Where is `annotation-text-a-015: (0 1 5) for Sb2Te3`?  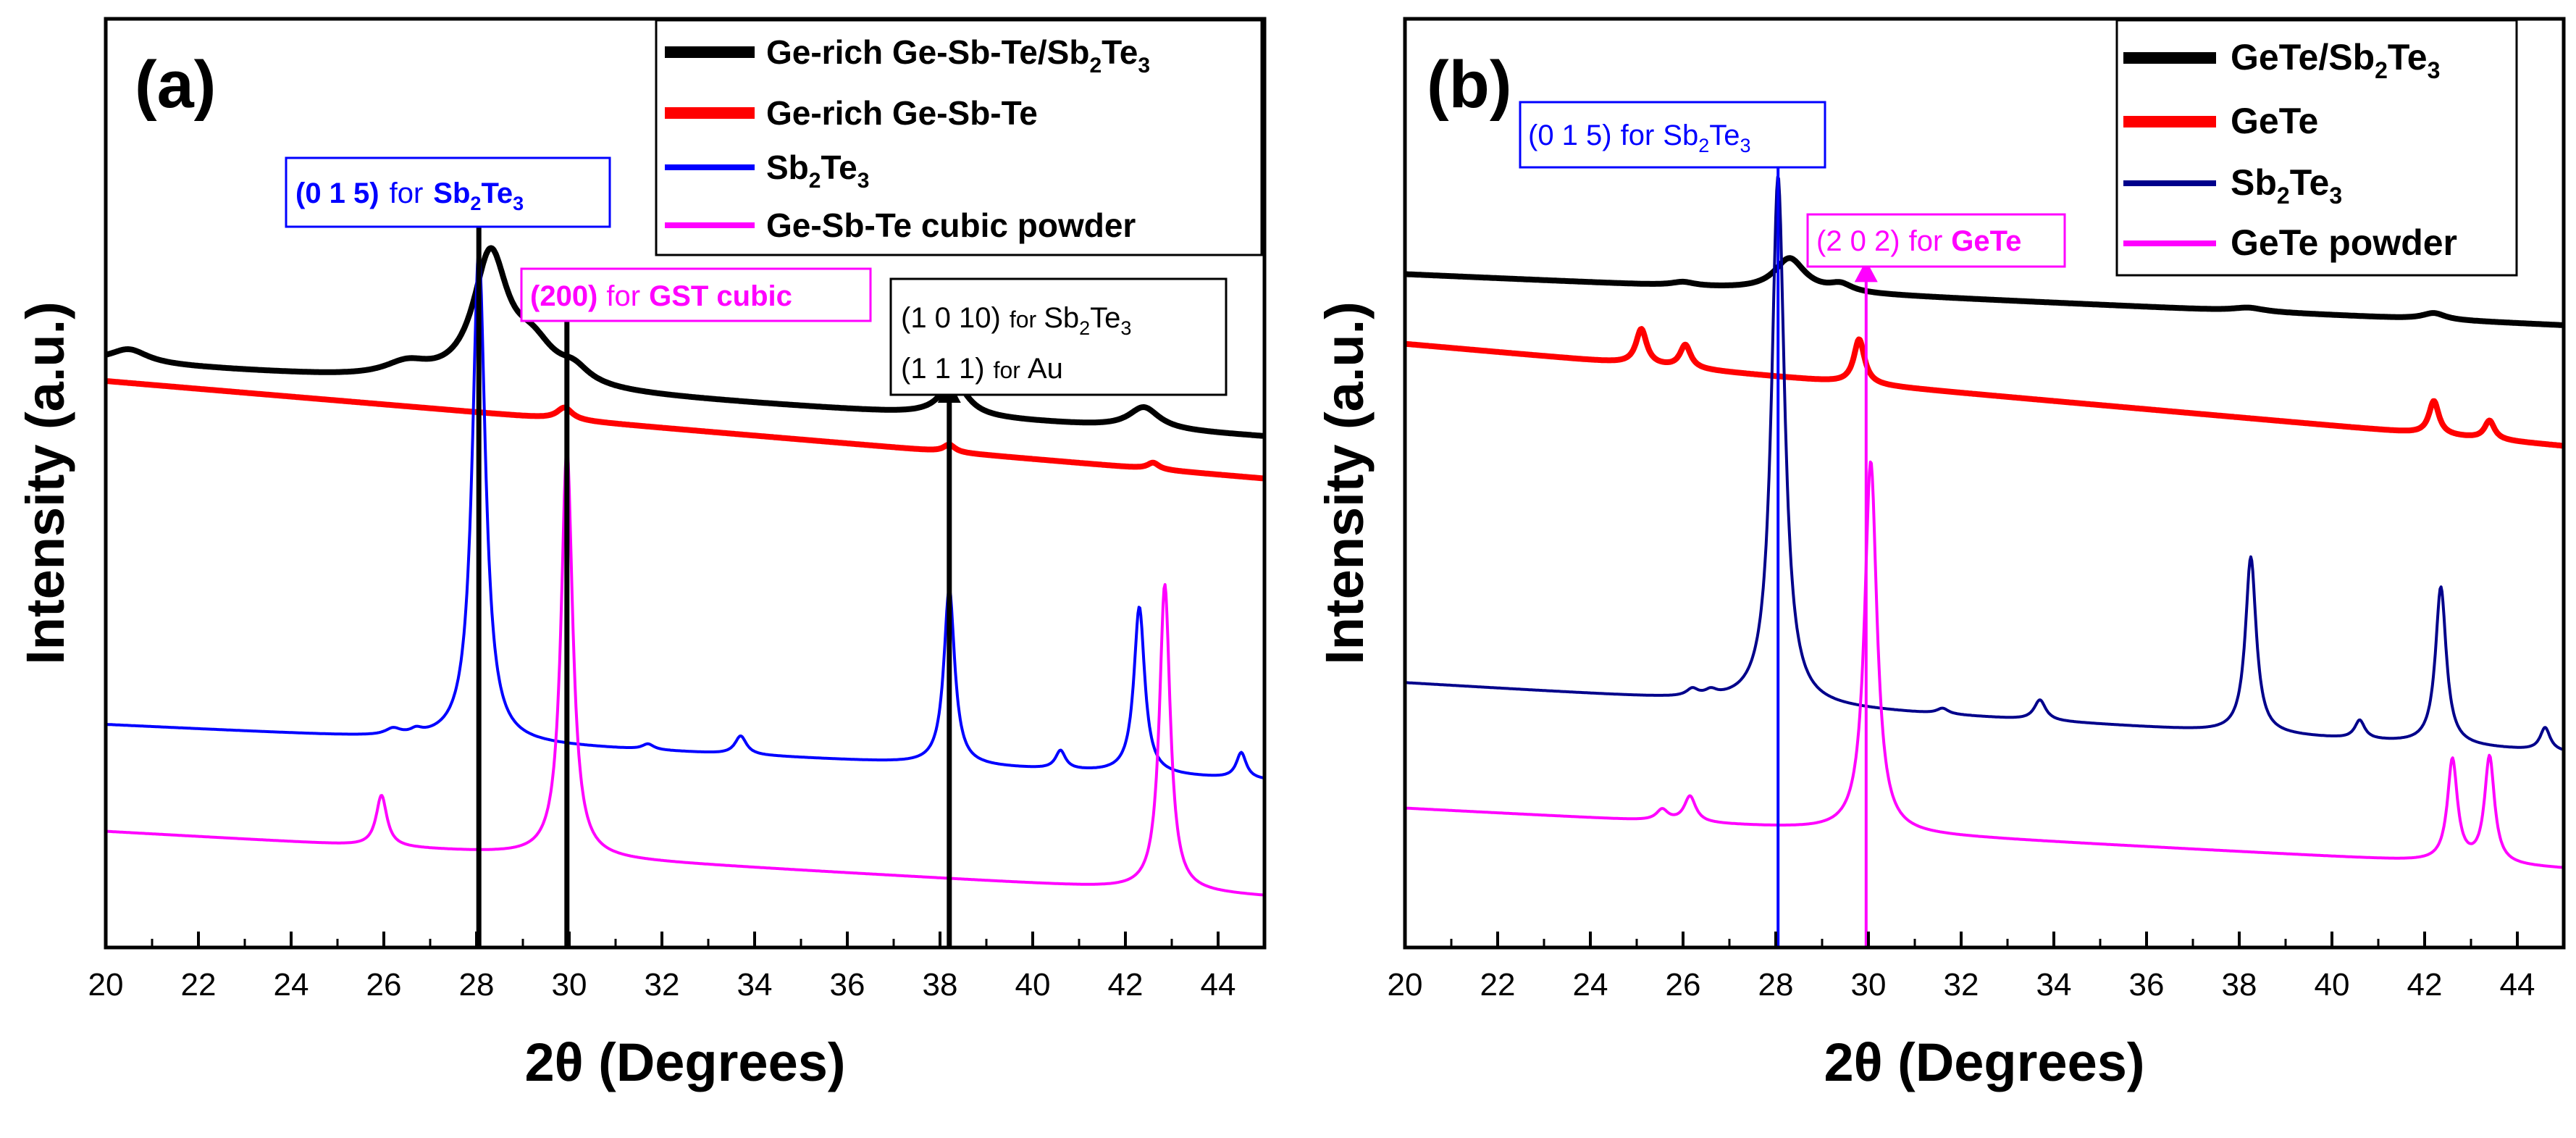 annotation-text-a-015: (0 1 5) for Sb2Te3 is located at coordinates (409, 195).